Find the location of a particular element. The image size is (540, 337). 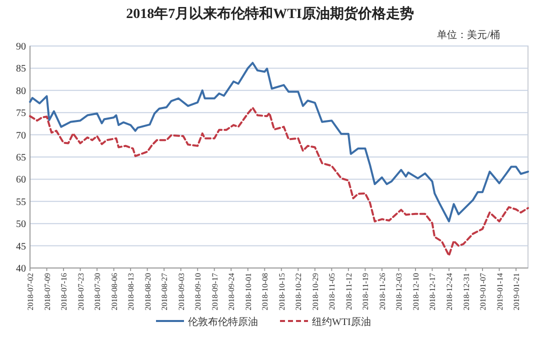

x-tick-label: 2018-10-29 is located at coordinates (315, 291).